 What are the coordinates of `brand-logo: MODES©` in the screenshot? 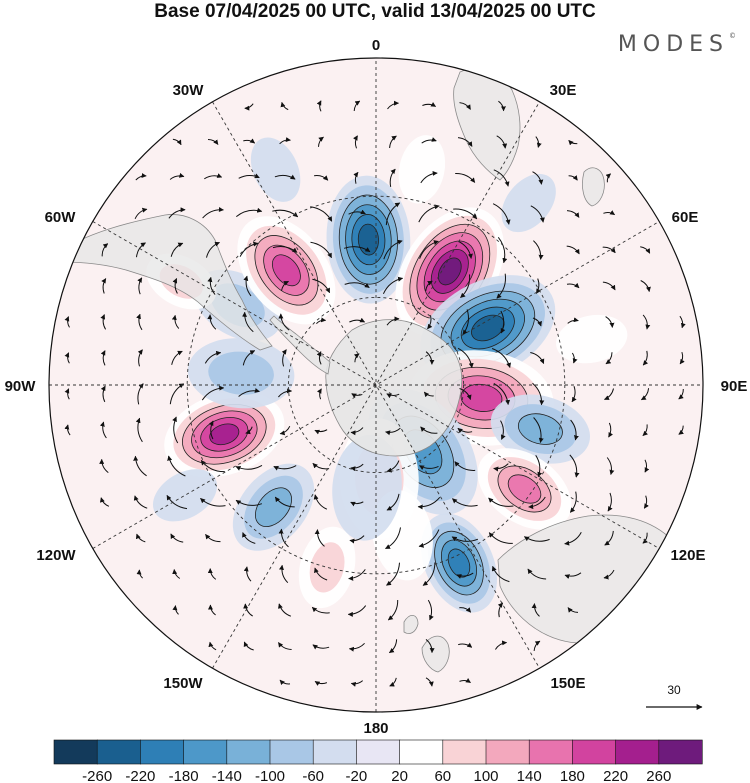 It's located at (677, 44).